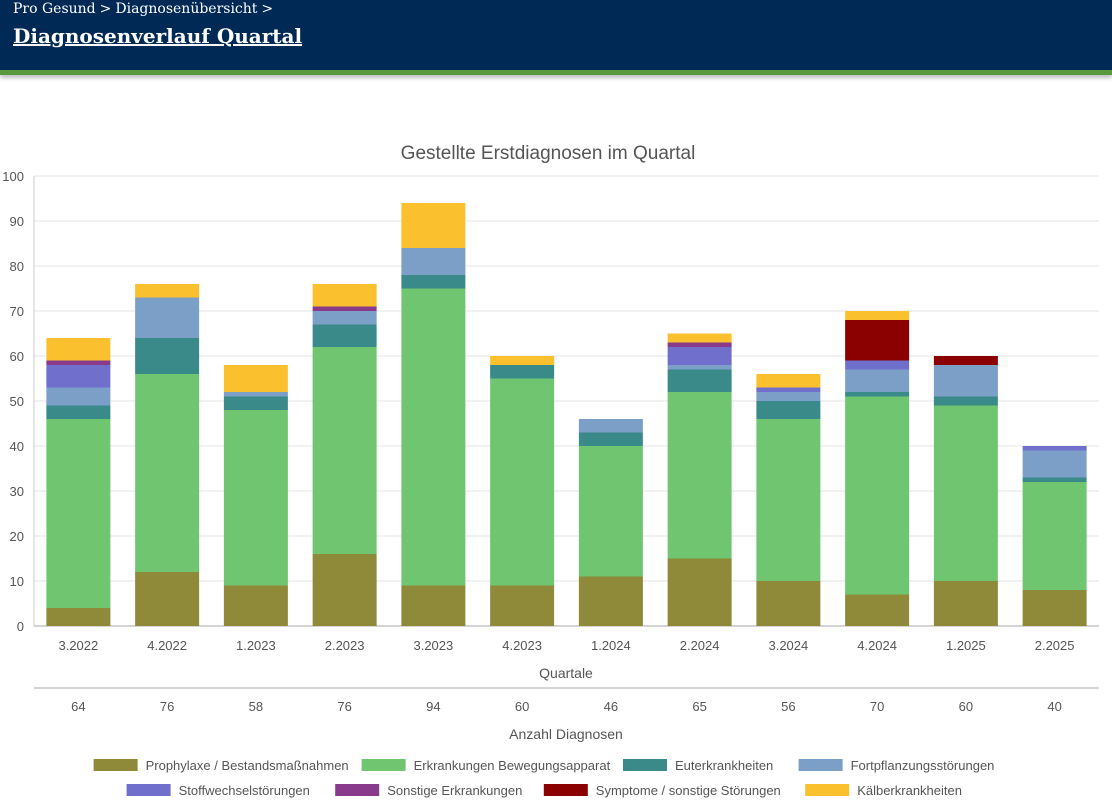 This screenshot has width=1112, height=802. What do you see at coordinates (433, 645) in the screenshot?
I see `x-tick-label: 3.2023` at bounding box center [433, 645].